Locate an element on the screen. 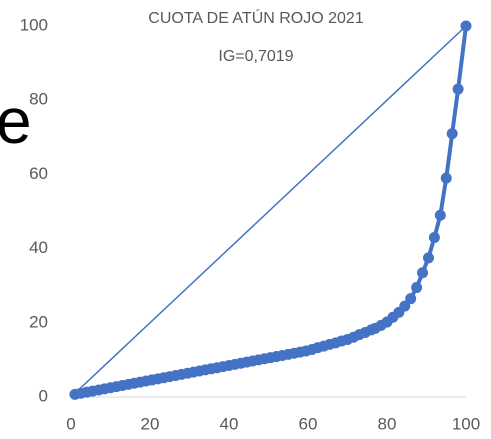 This screenshot has height=439, width=491. x-tick-label: 80 is located at coordinates (387, 423).